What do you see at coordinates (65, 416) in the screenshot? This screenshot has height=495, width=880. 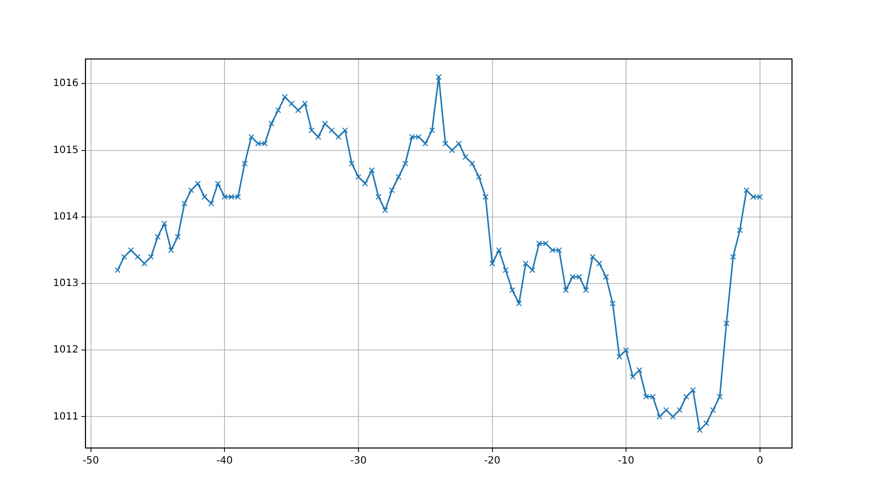 I see `y-tick-label: 1011` at bounding box center [65, 416].